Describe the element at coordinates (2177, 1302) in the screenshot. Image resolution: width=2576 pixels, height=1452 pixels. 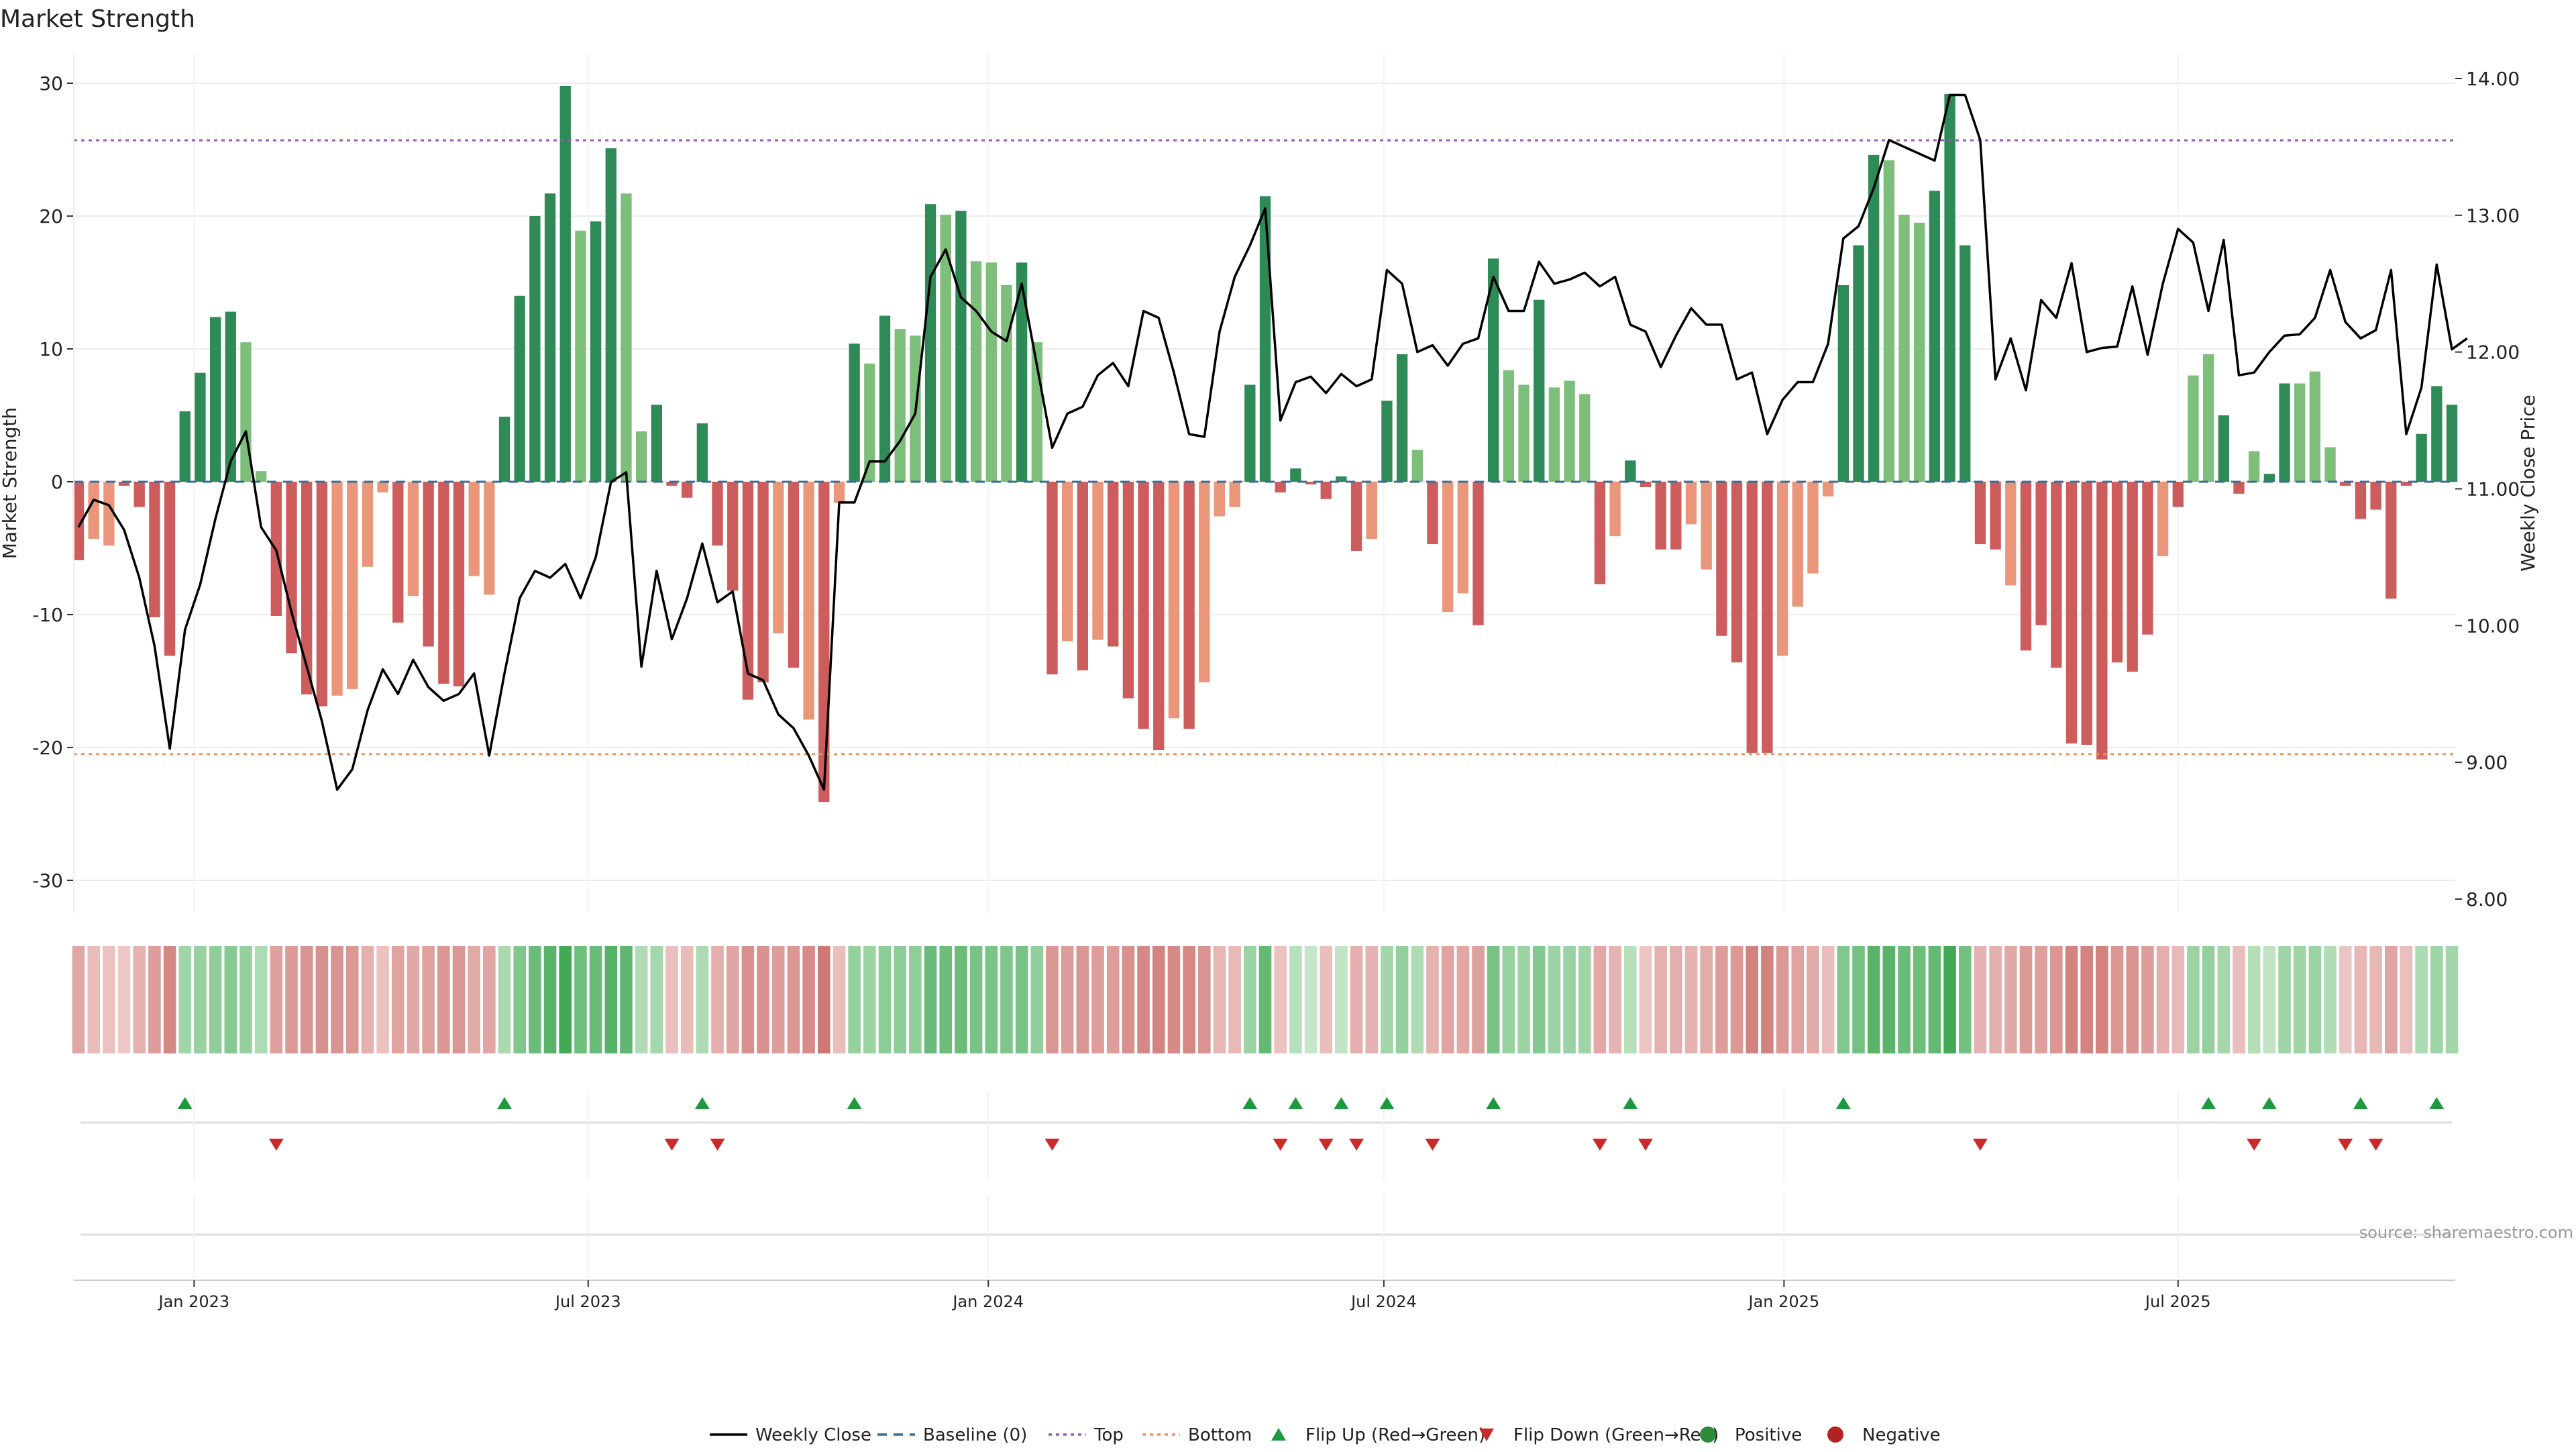
I see `x-tick-label: Jul 2025` at that location.